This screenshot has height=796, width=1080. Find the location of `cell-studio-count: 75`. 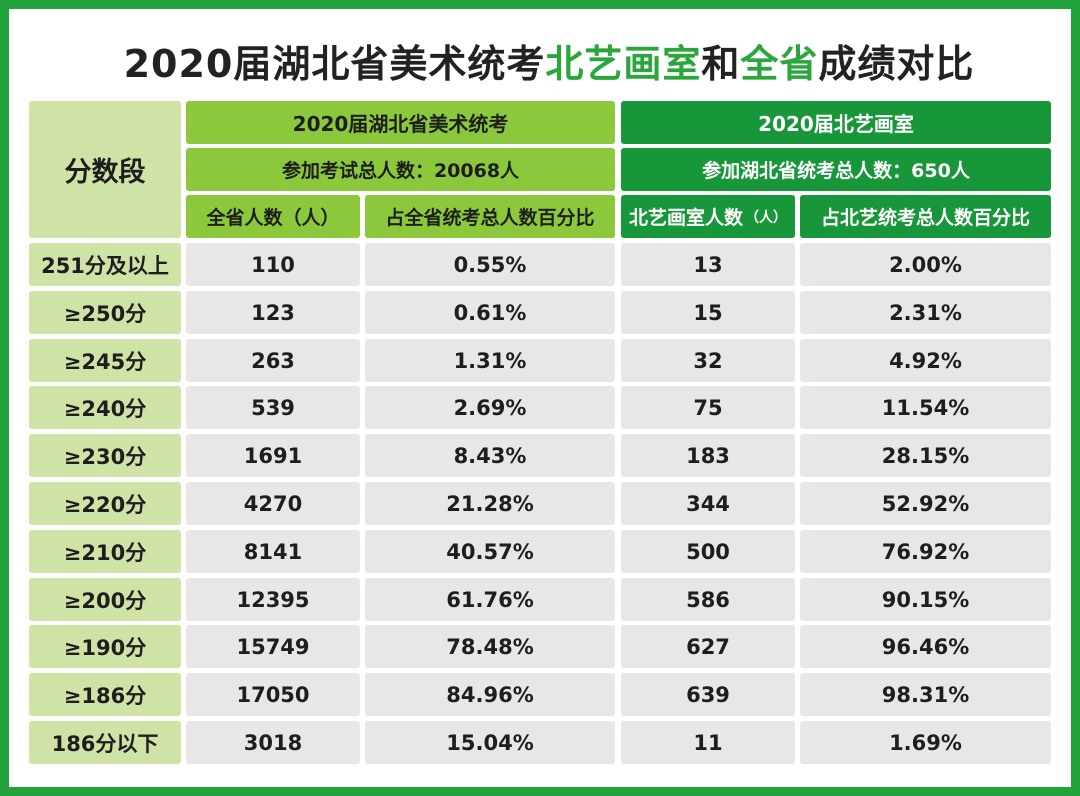

cell-studio-count: 75 is located at coordinates (708, 407).